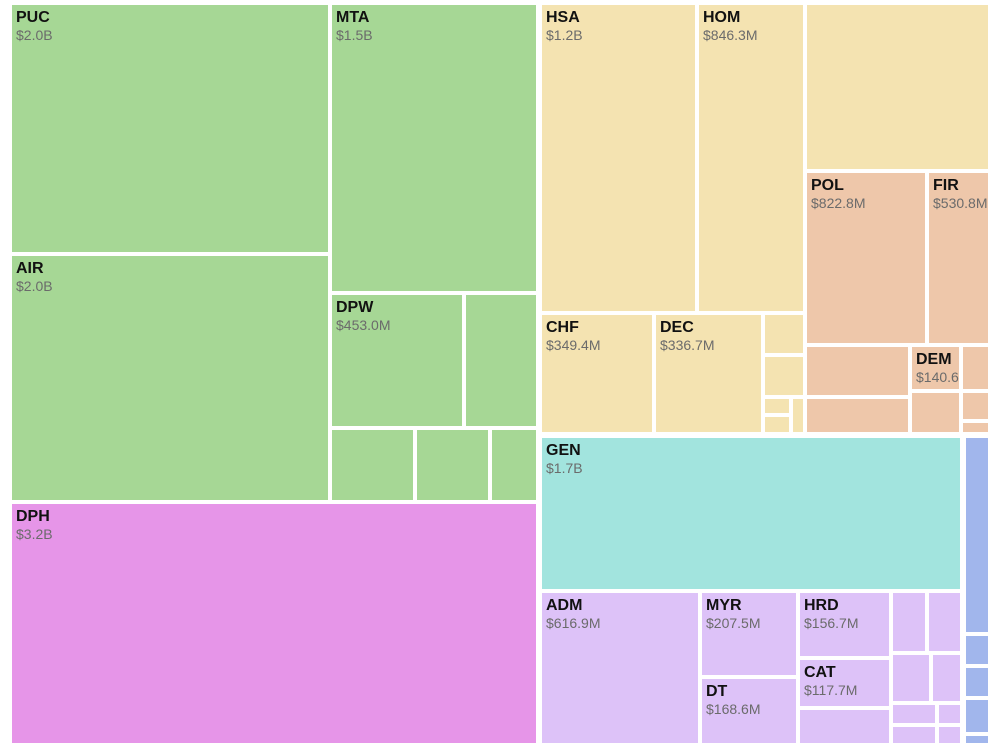 The image size is (1000, 750). What do you see at coordinates (34, 534) in the screenshot?
I see `cell-value-label: $3.2B` at bounding box center [34, 534].